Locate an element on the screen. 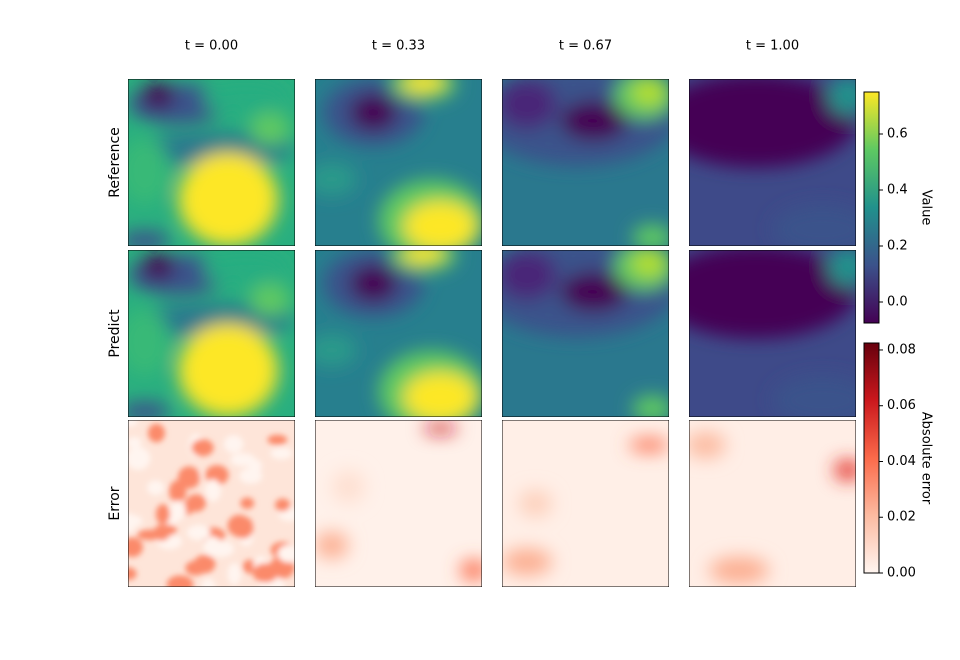  colorbar-tick-label: 0.4 is located at coordinates (897, 190).